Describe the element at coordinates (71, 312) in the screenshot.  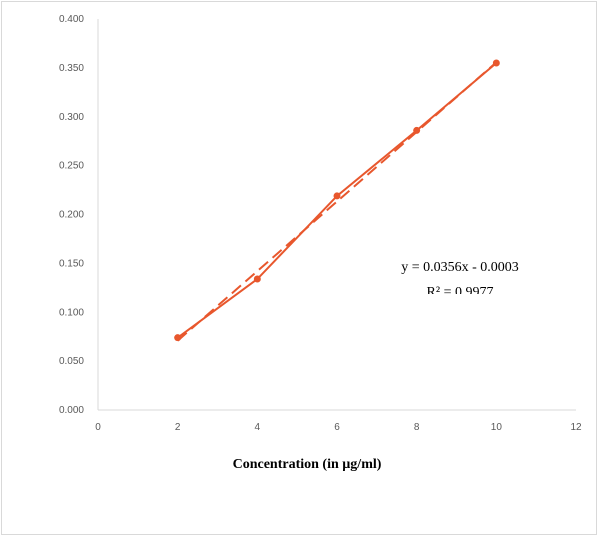
I see `y-tick-label: 0.100` at that location.